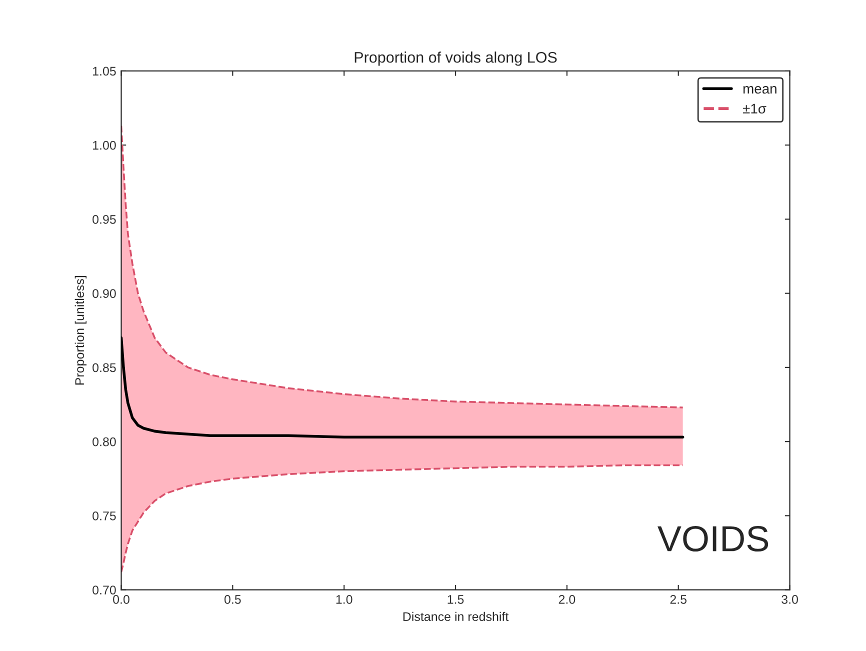 The width and height of the screenshot is (866, 651). What do you see at coordinates (232, 599) in the screenshot?
I see `x-tick-label: 0.5` at bounding box center [232, 599].